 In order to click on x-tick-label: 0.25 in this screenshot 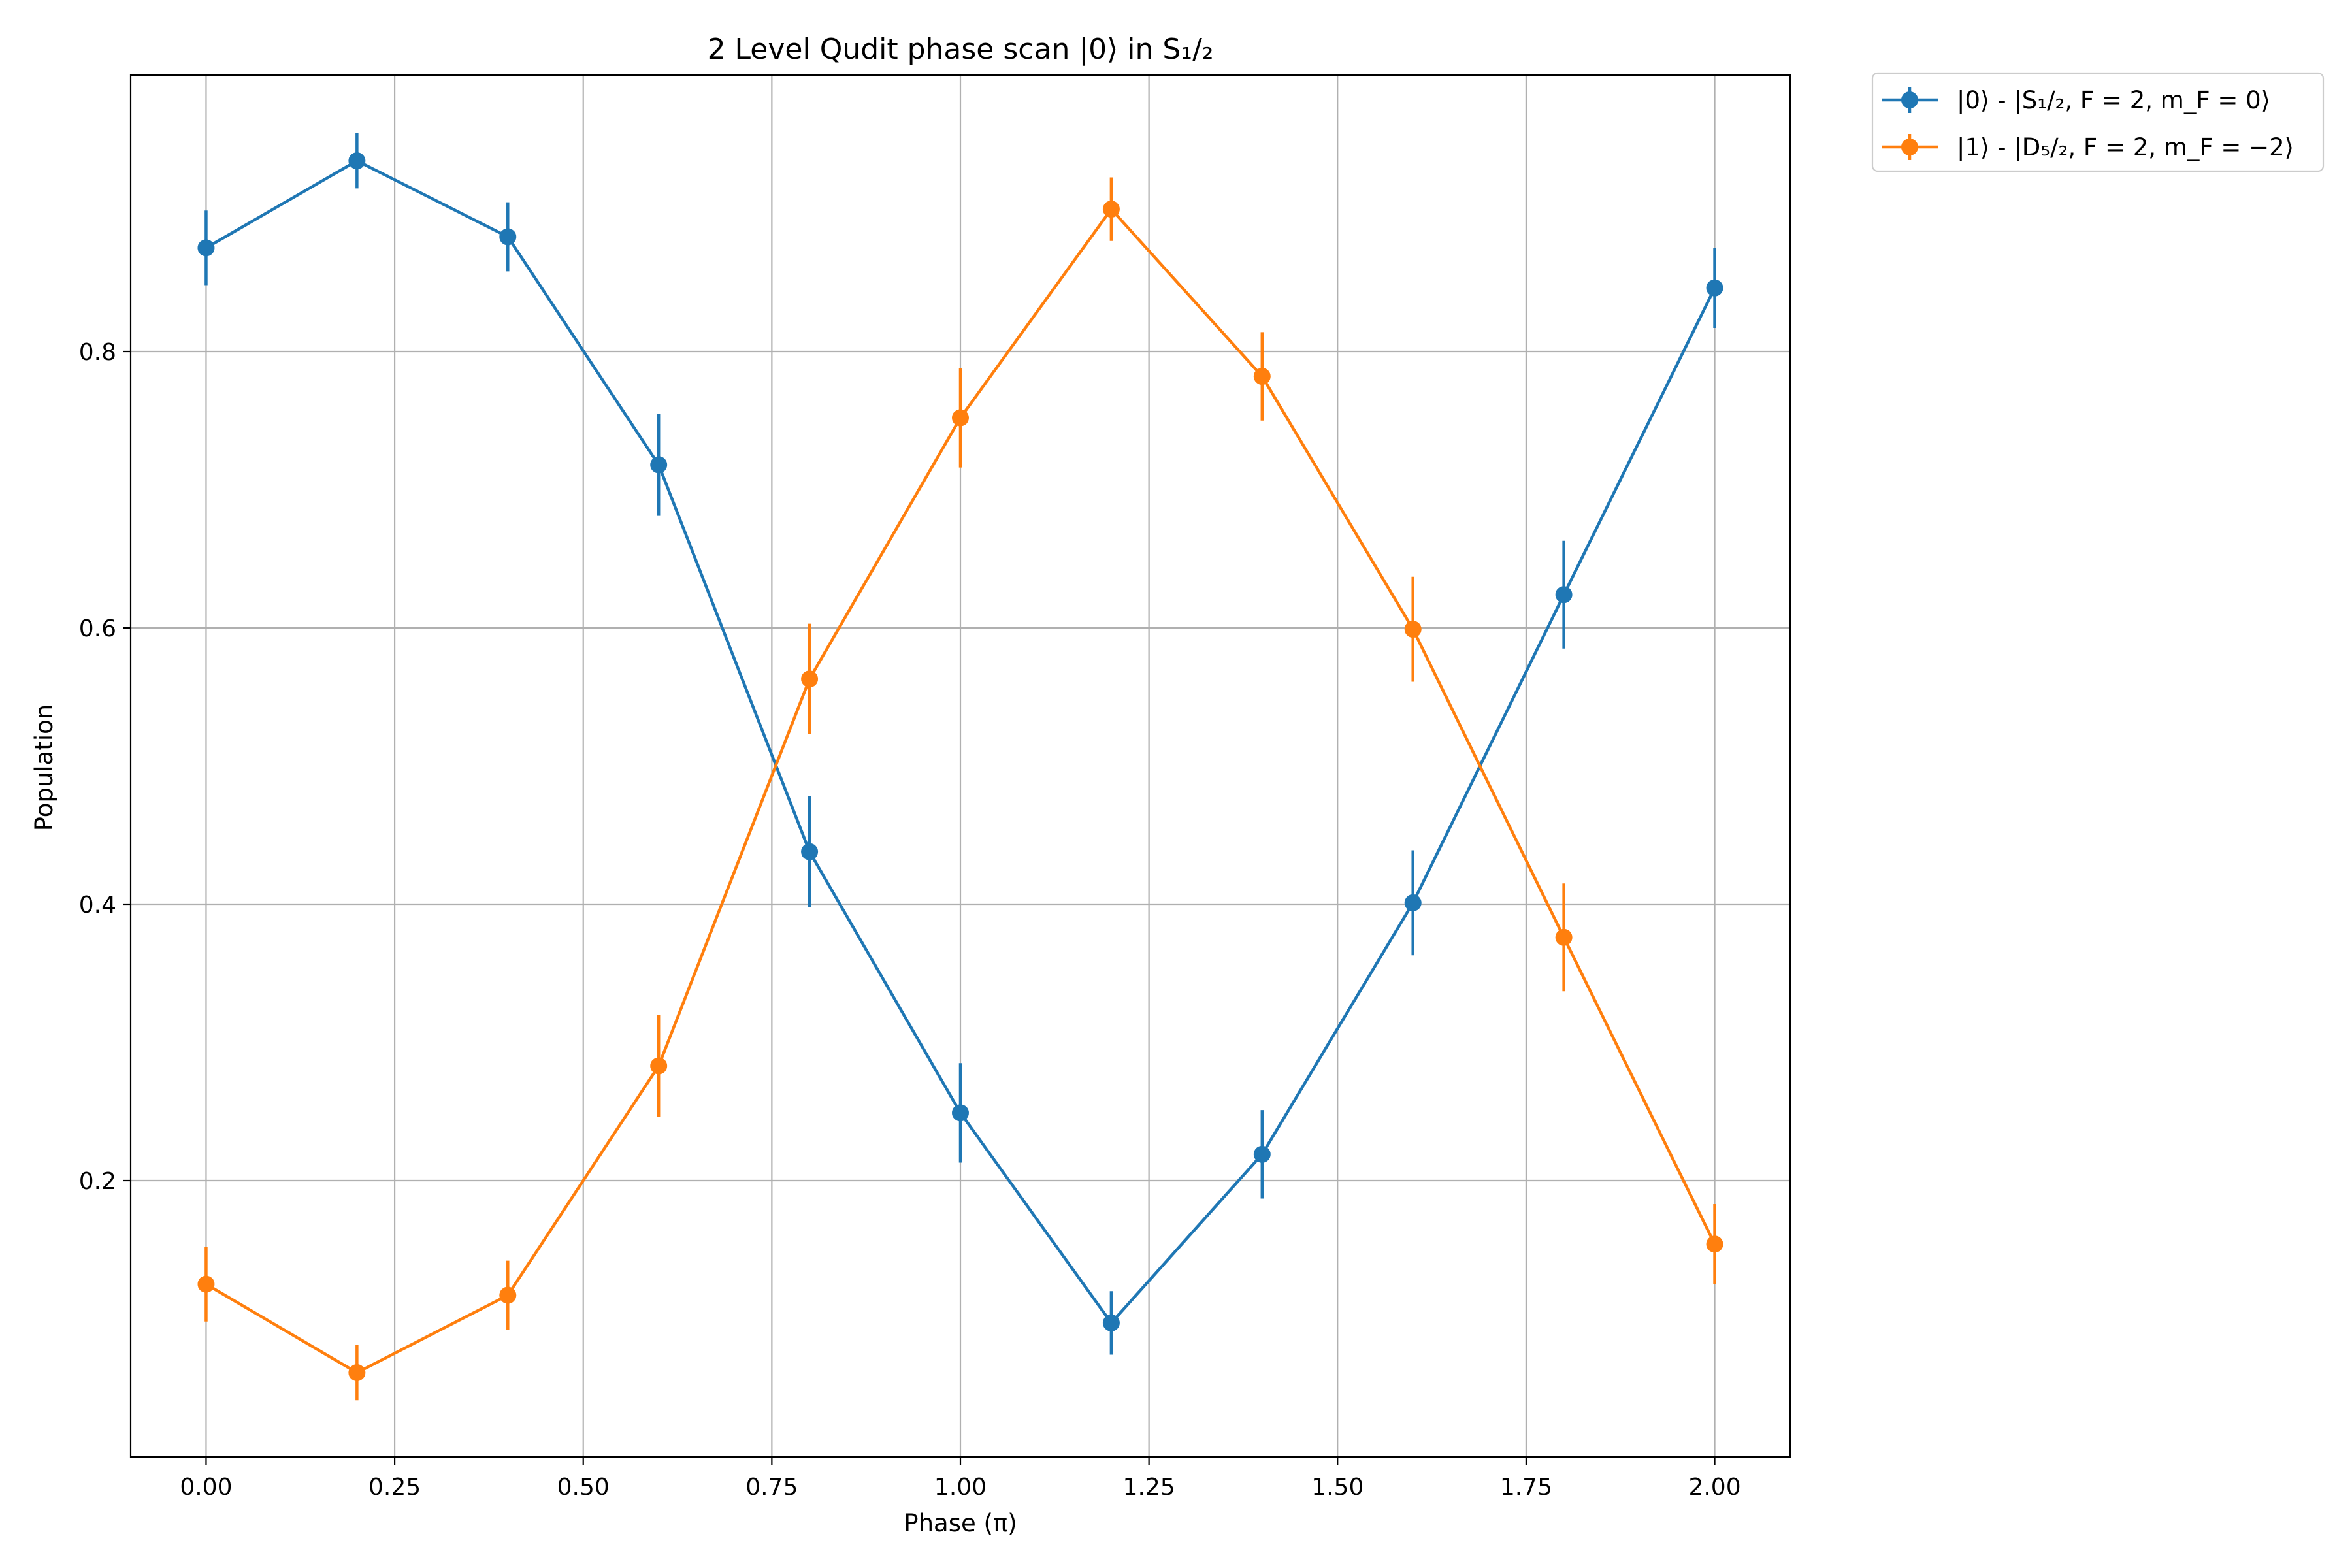, I will do `click(394, 1487)`.